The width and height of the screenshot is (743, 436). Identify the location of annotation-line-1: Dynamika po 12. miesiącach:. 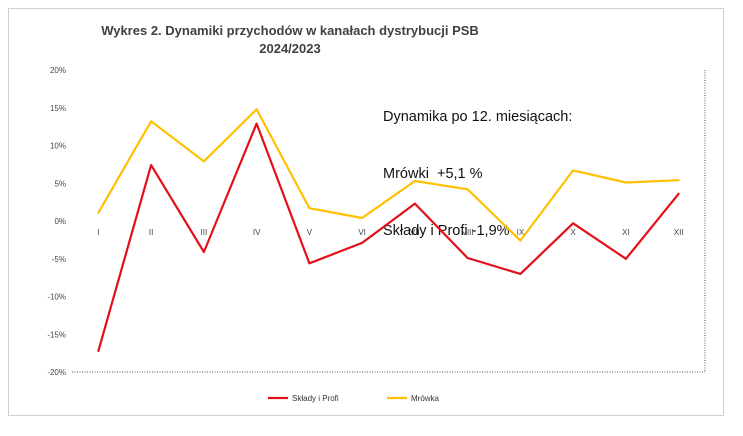
(478, 117).